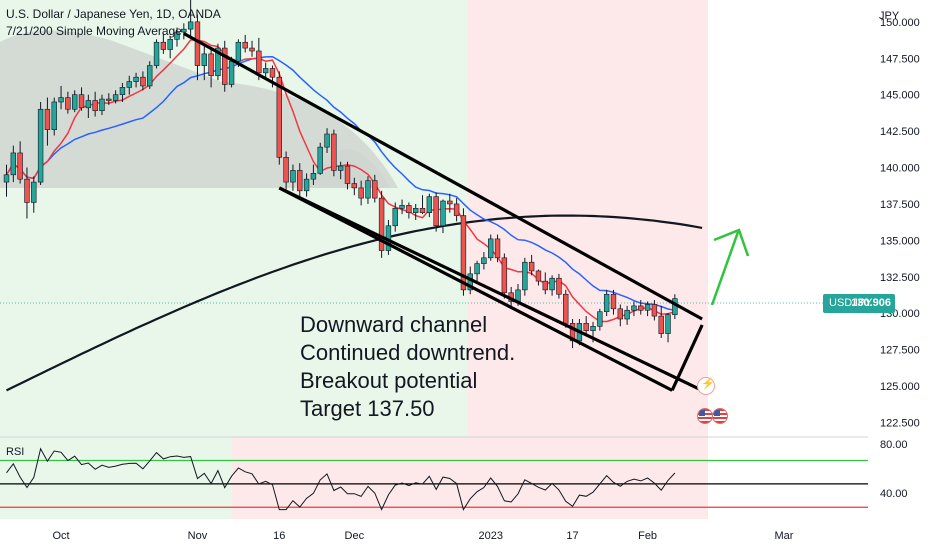  What do you see at coordinates (60, 536) in the screenshot?
I see `time-tick-label: Oct` at bounding box center [60, 536].